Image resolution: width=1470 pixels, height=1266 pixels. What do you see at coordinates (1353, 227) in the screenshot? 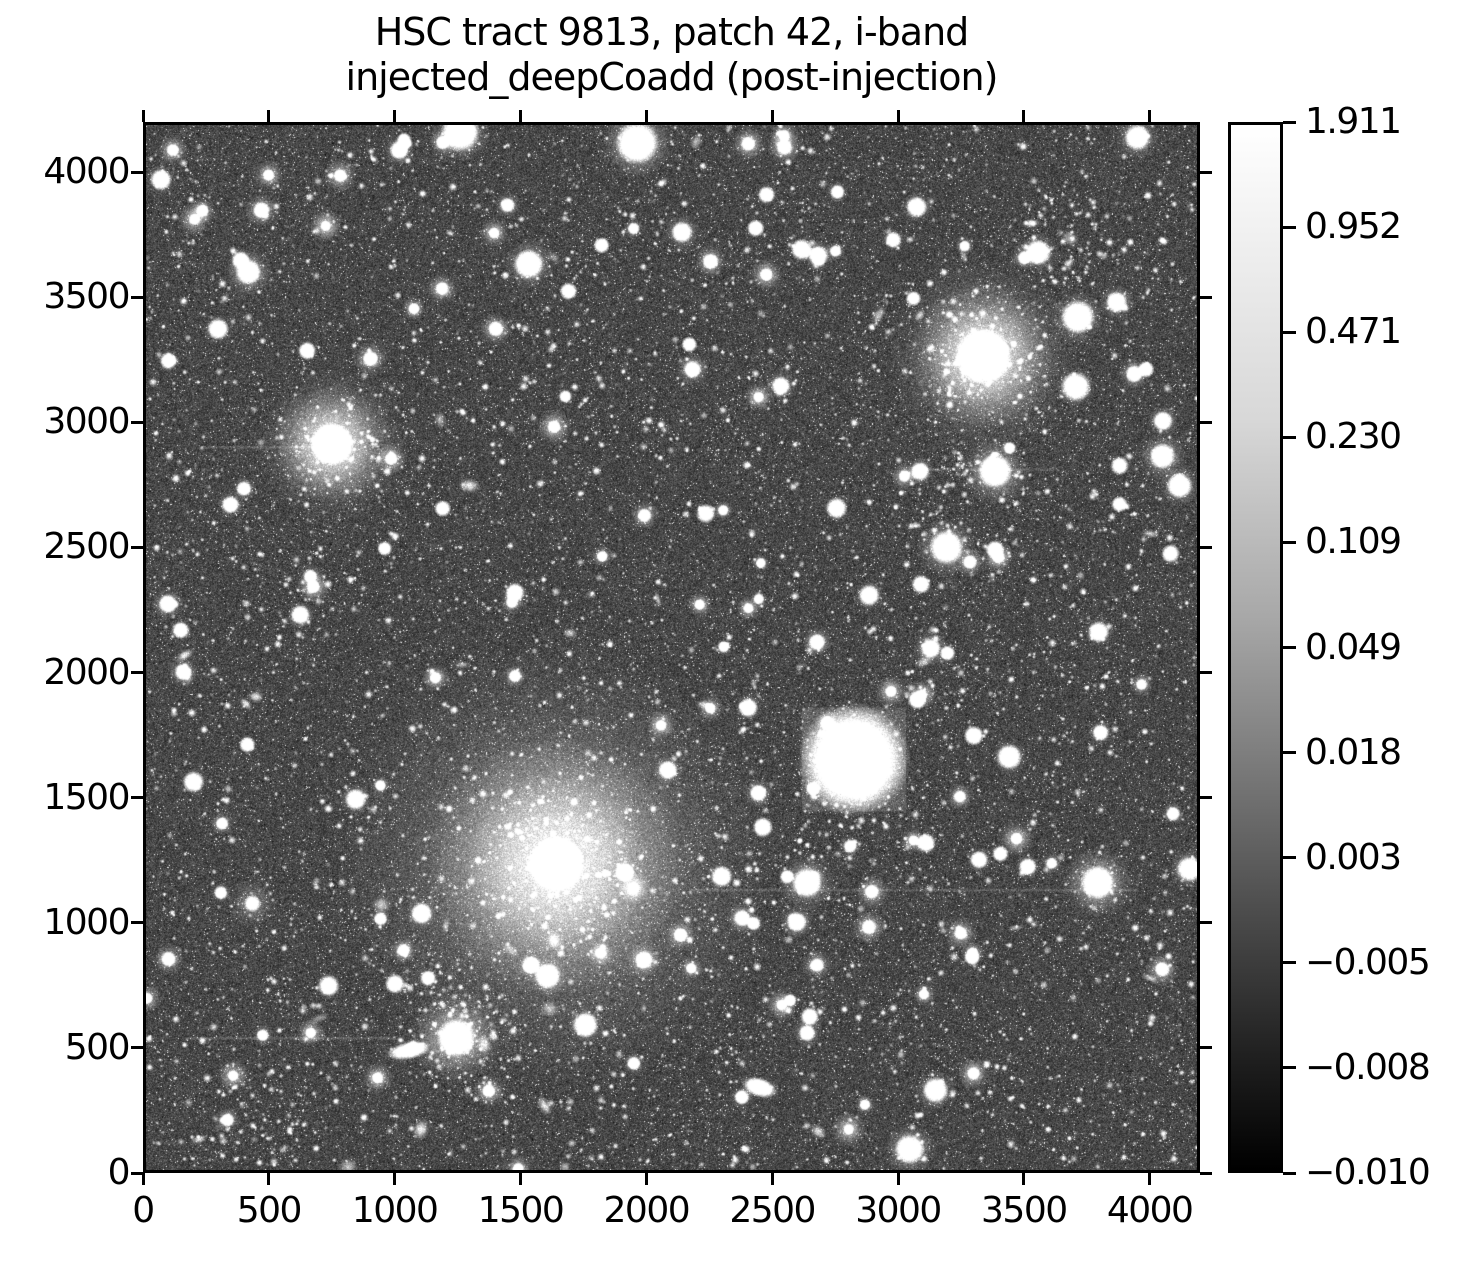
I see `colorbar-tick-label: 0.952` at bounding box center [1353, 227].